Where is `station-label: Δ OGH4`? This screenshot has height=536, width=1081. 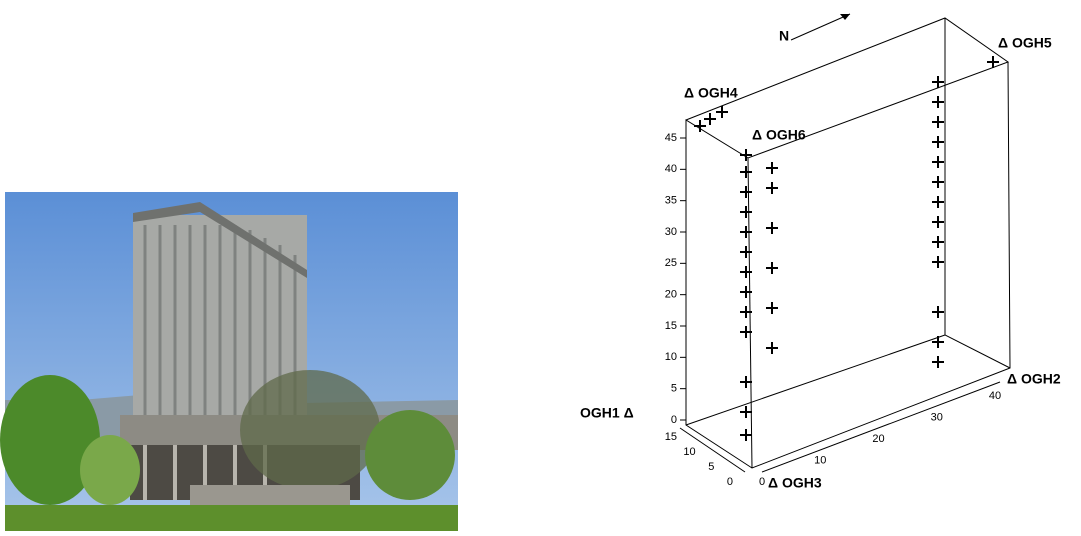
station-label: Δ OGH4 is located at coordinates (711, 93).